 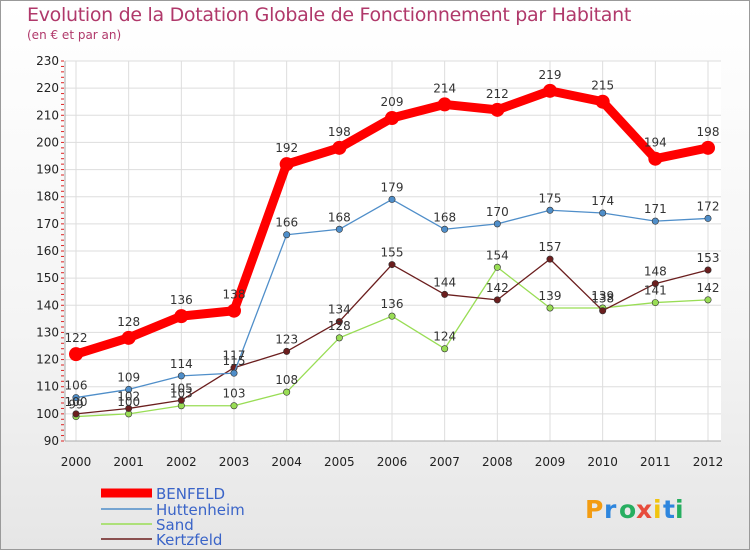 What do you see at coordinates (128, 322) in the screenshot?
I see `data-label-benfeld: 128` at bounding box center [128, 322].